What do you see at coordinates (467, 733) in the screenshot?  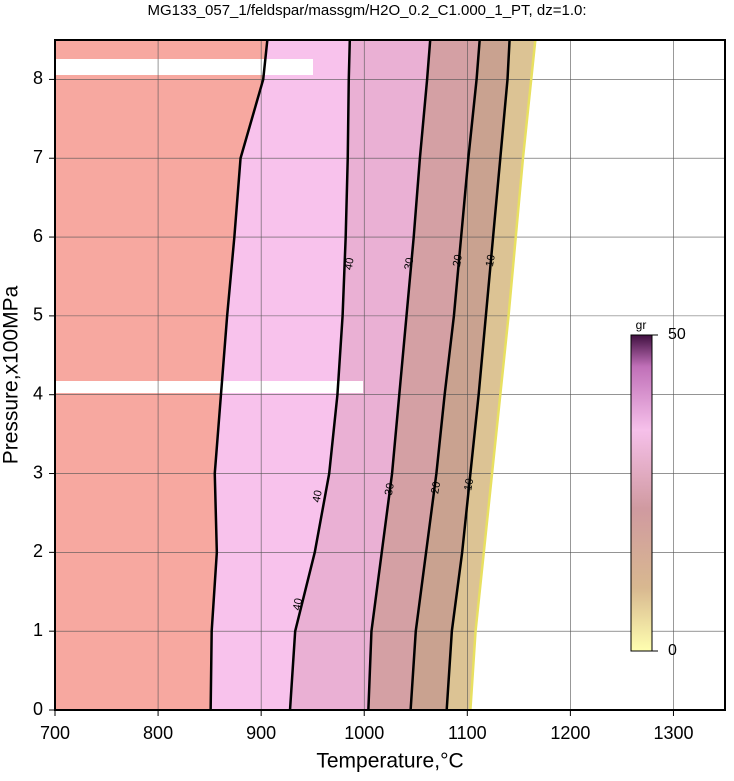 I see `x-tick-label: 1100` at bounding box center [467, 733].